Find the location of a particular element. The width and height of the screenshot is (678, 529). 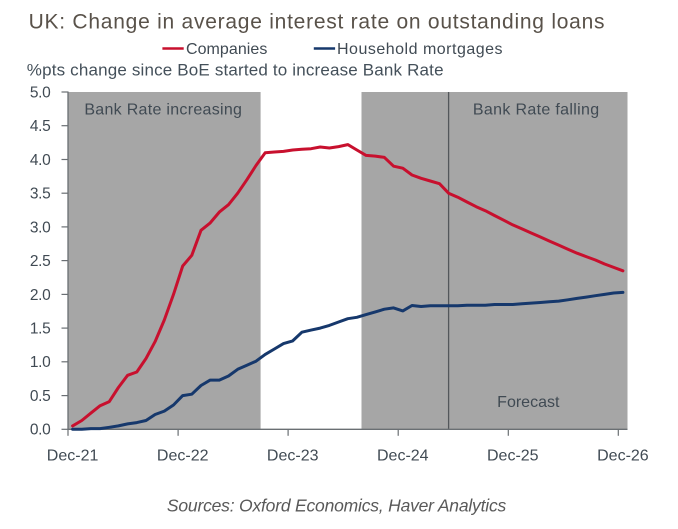

svg-text: Dec-25 is located at coordinates (513, 455).